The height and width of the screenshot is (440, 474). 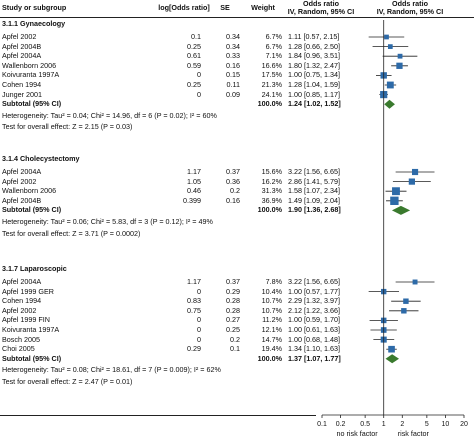 I want to click on study-ci: 1.11 [0.57, 2.15], so click(x=314, y=36).